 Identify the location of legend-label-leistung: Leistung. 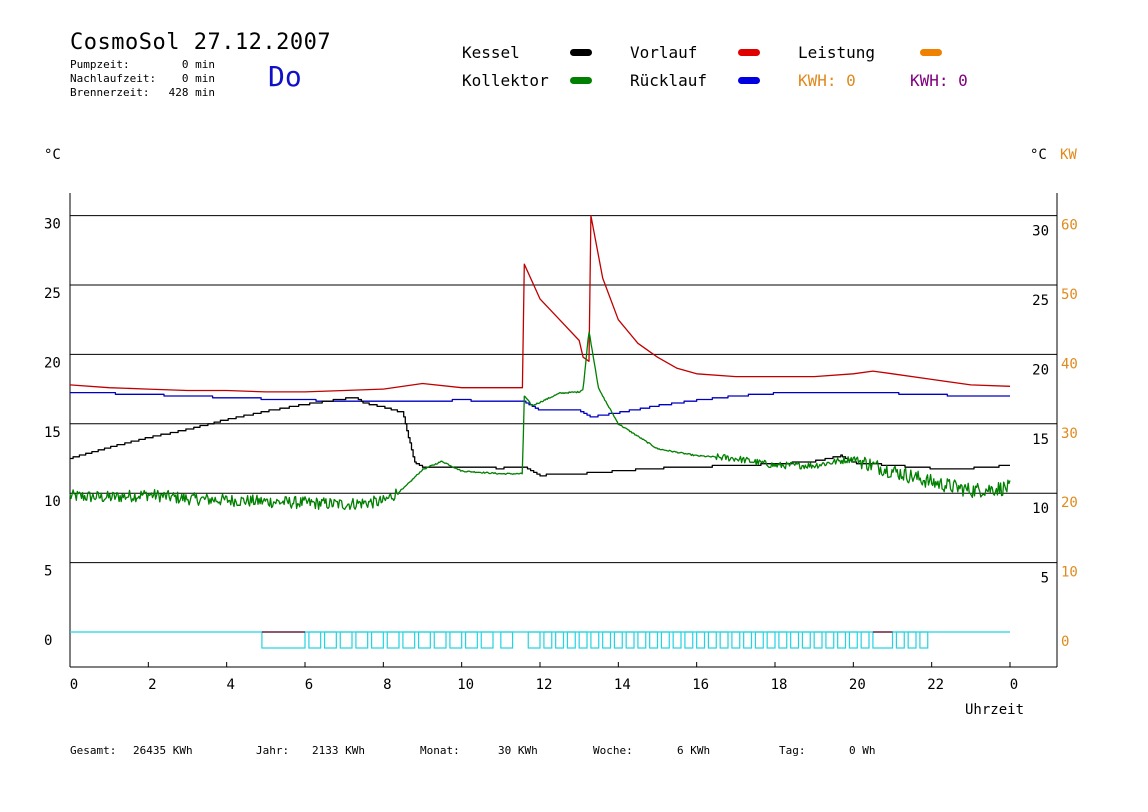
(837, 52).